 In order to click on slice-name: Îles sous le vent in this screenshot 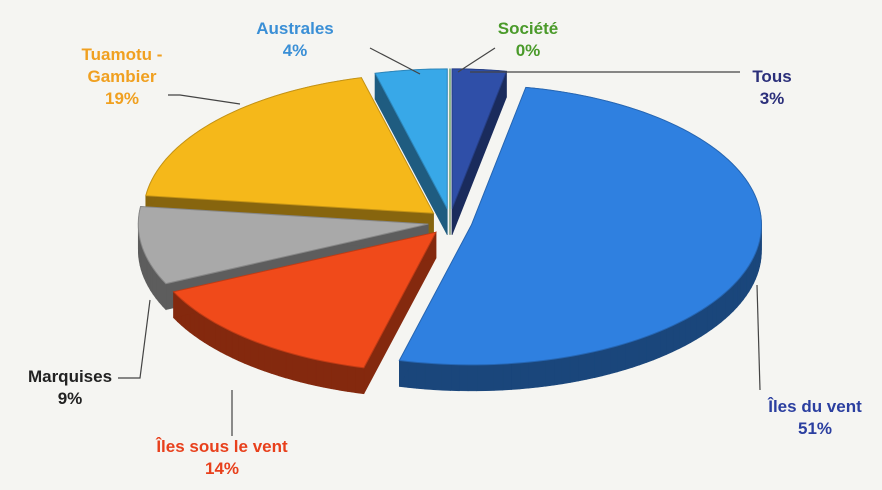, I will do `click(222, 446)`.